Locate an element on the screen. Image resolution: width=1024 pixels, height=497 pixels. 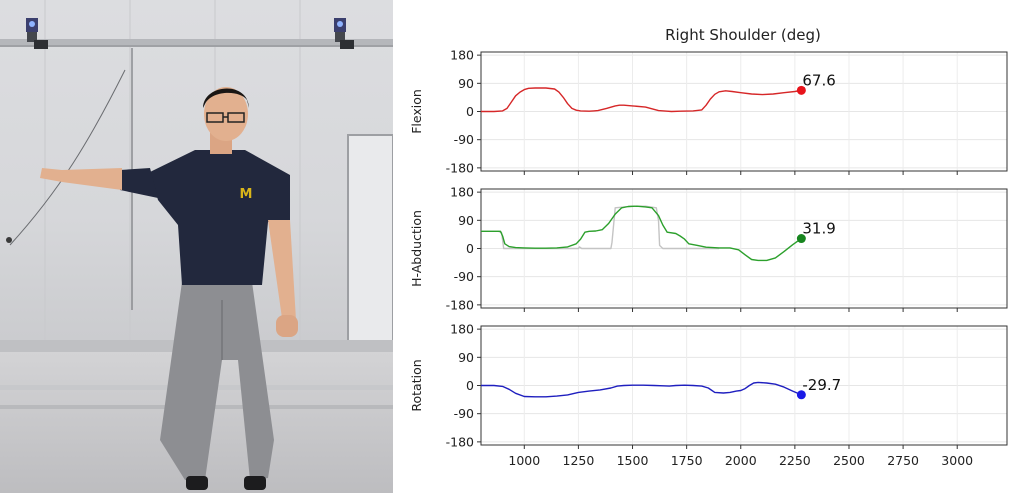
x-tick-label: 3000 is located at coordinates (957, 460).